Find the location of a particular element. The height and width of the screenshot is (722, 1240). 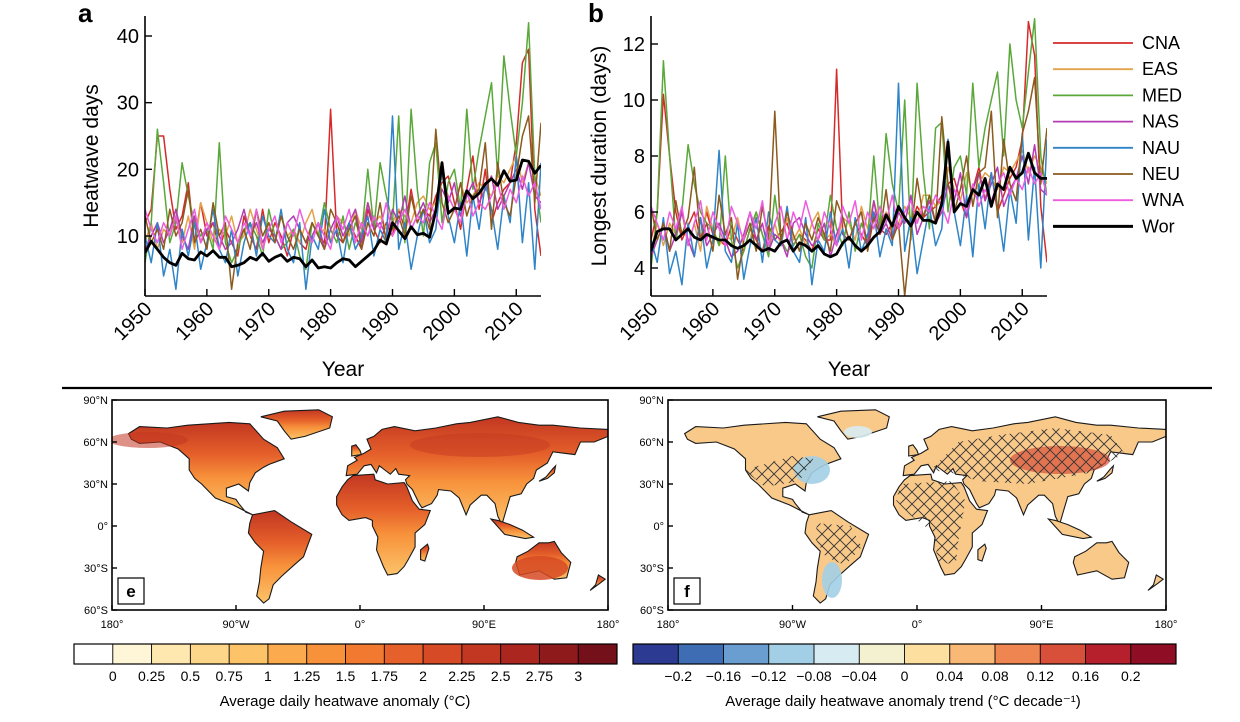

x-tick-label-a-1950: 1950 is located at coordinates (133, 321).